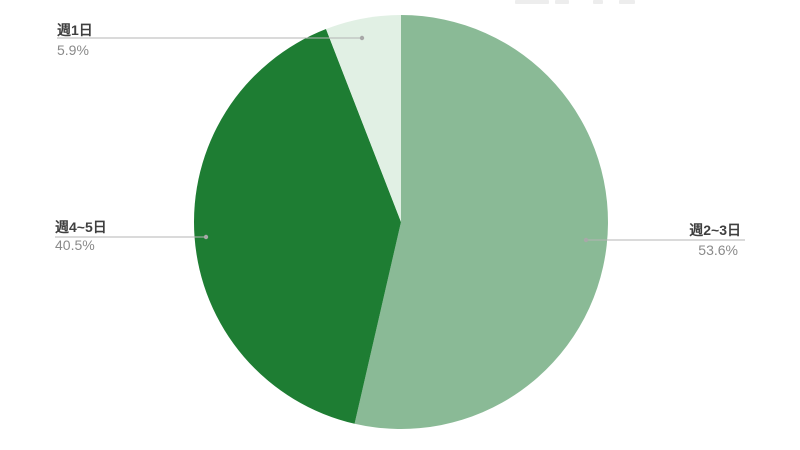 This screenshot has width=800, height=450. Describe the element at coordinates (75, 30) in the screenshot. I see `slice-label-name: 週1日` at that location.